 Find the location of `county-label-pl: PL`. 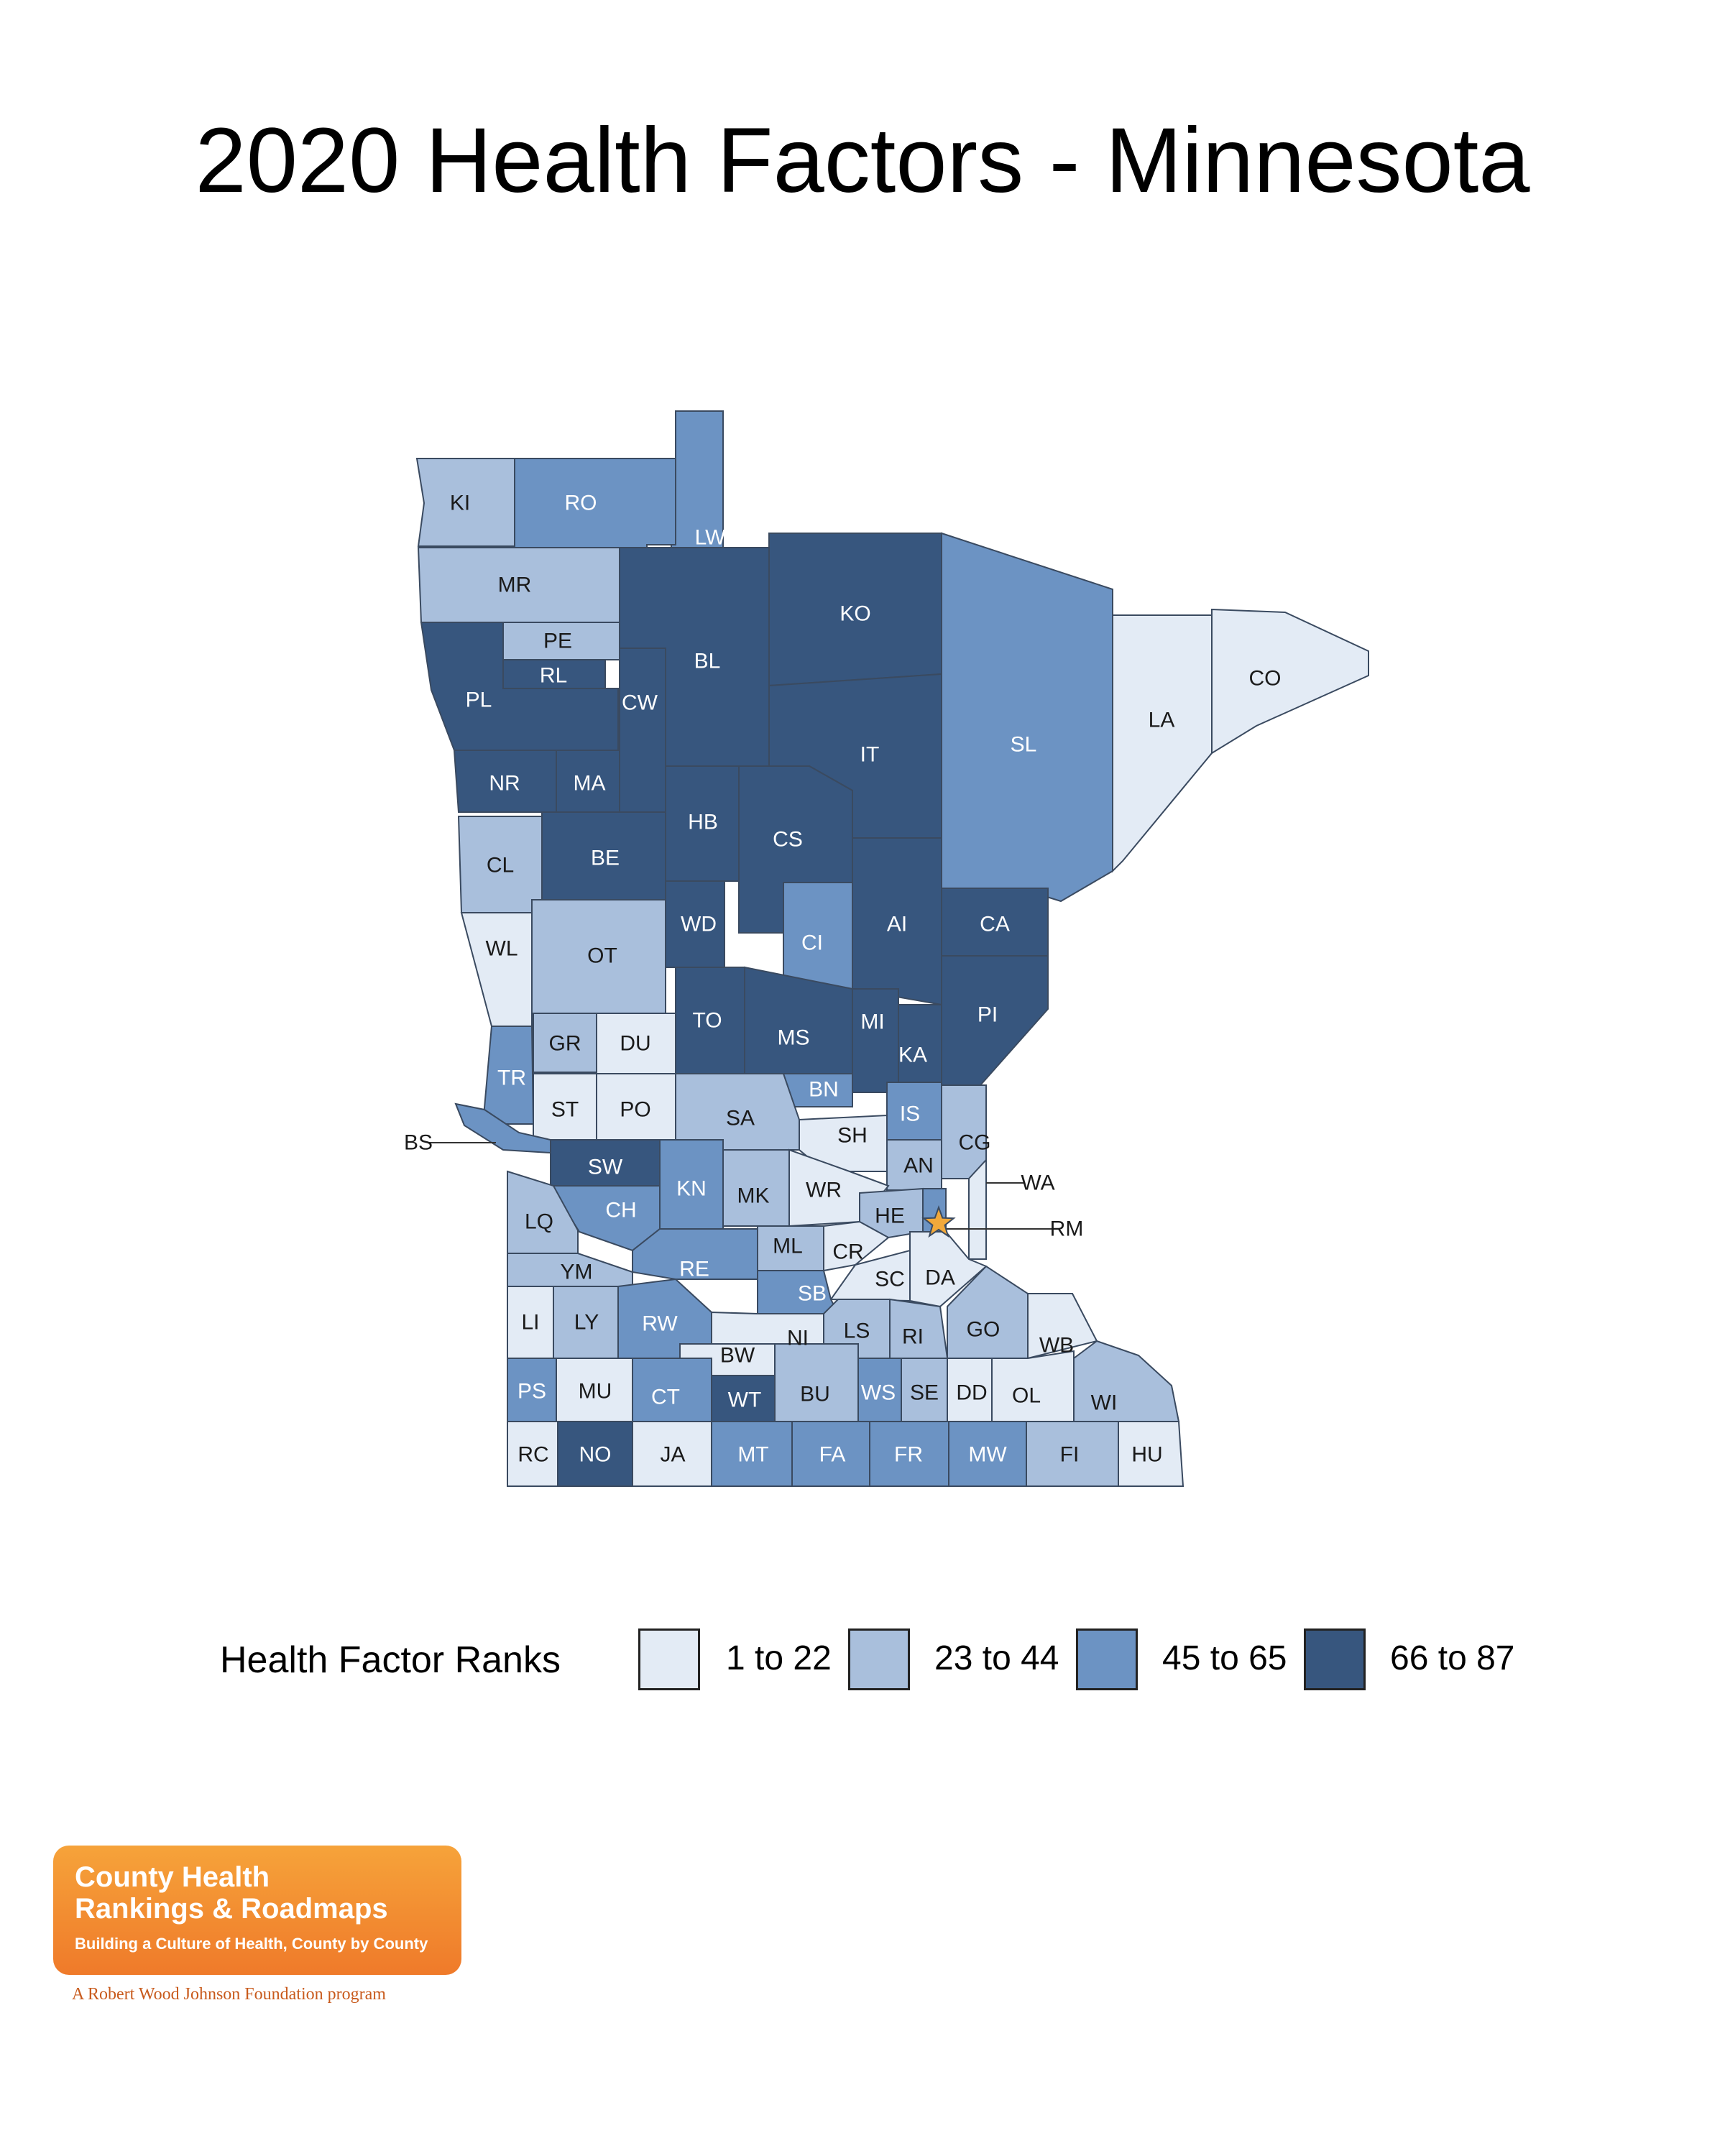

county-label-pl: PL is located at coordinates (479, 700).